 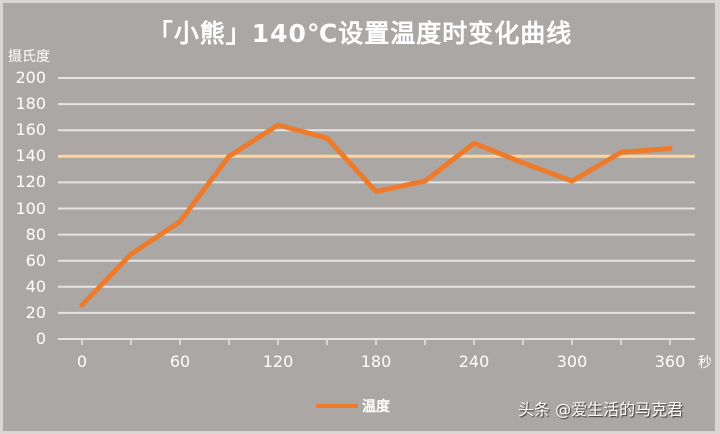 What do you see at coordinates (376, 342) in the screenshot?
I see `x-axis-ticks` at bounding box center [376, 342].